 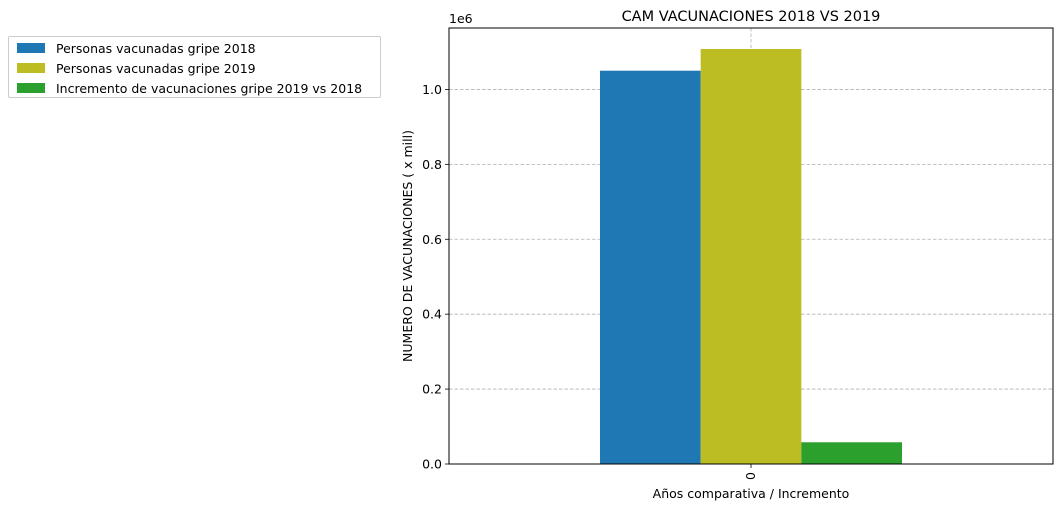 I want to click on legend-label: Personas vacunadas gripe 2018, so click(x=156, y=48).